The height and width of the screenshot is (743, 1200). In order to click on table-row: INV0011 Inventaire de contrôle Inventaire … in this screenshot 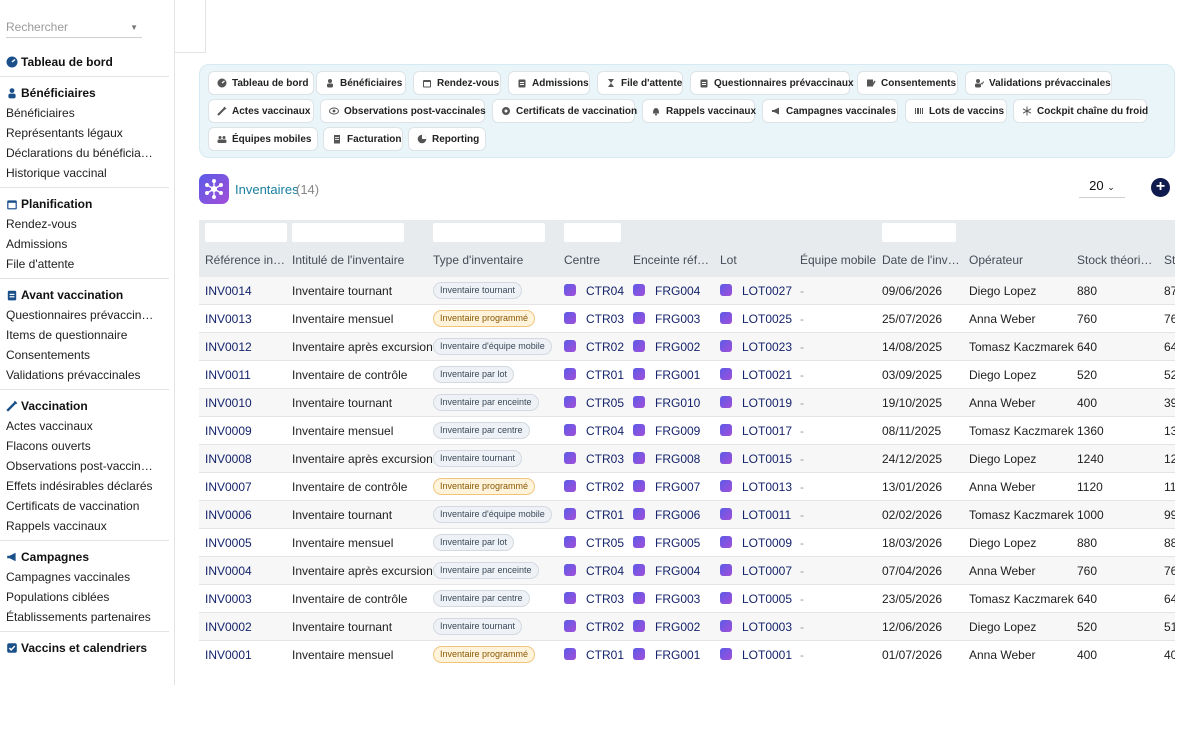, I will do `click(687, 375)`.